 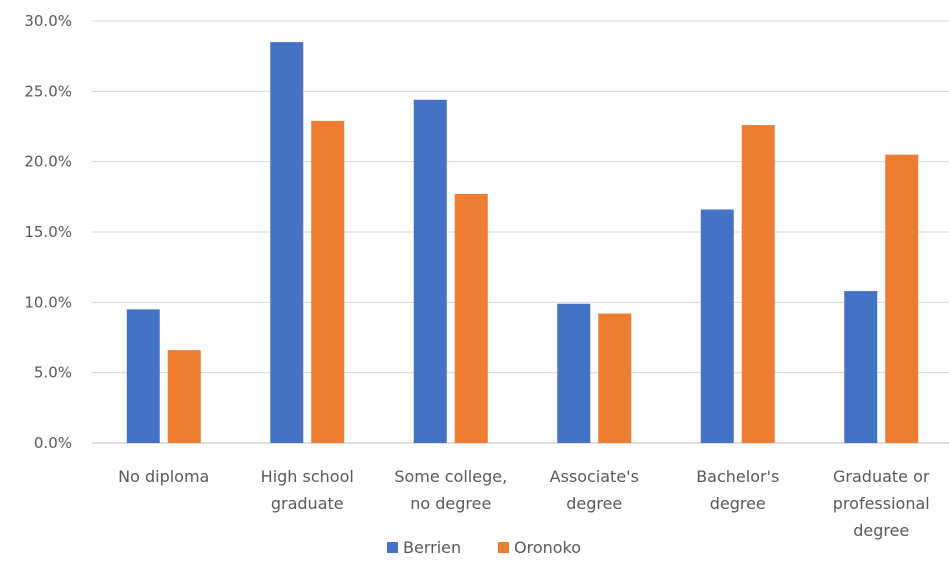 What do you see at coordinates (450, 503) in the screenshot?
I see `x-category-label-line: no degree` at bounding box center [450, 503].